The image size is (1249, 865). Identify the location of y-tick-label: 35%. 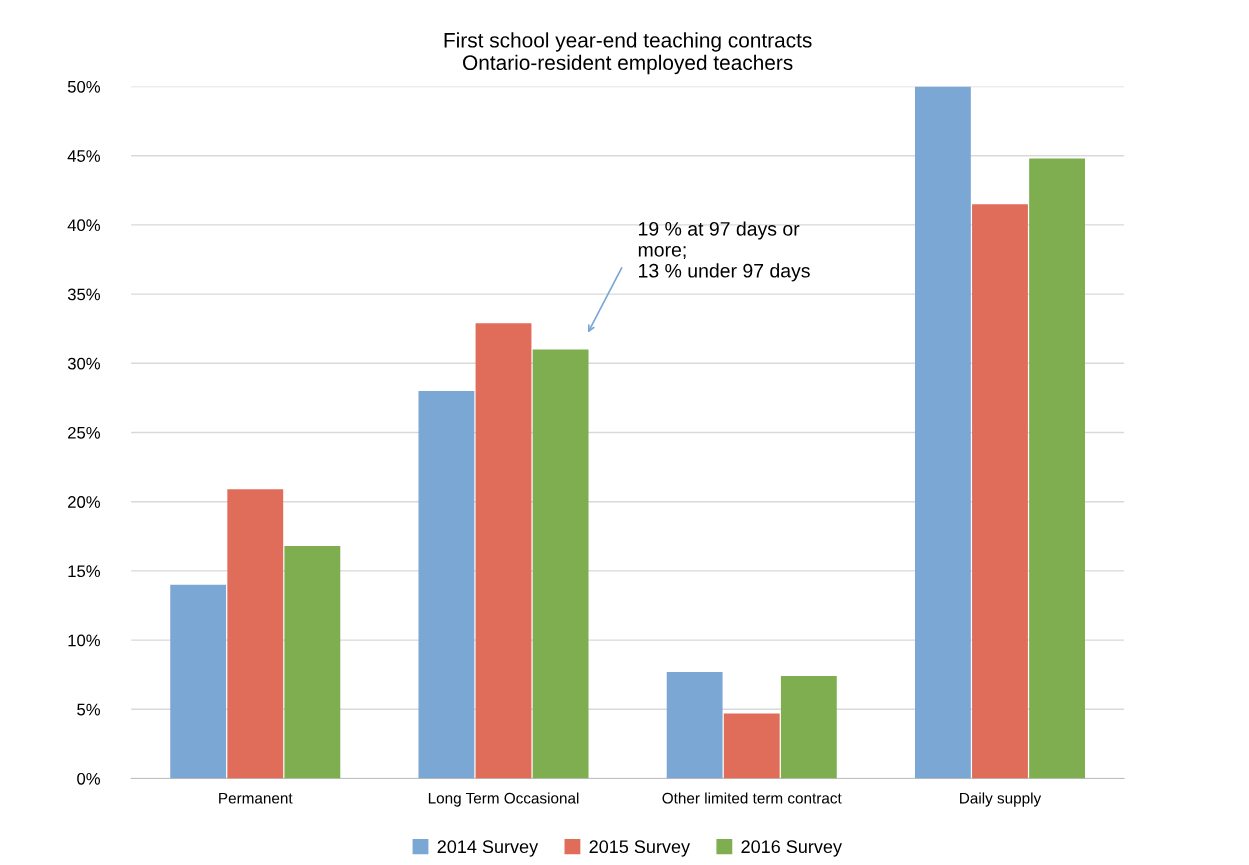
(83, 294).